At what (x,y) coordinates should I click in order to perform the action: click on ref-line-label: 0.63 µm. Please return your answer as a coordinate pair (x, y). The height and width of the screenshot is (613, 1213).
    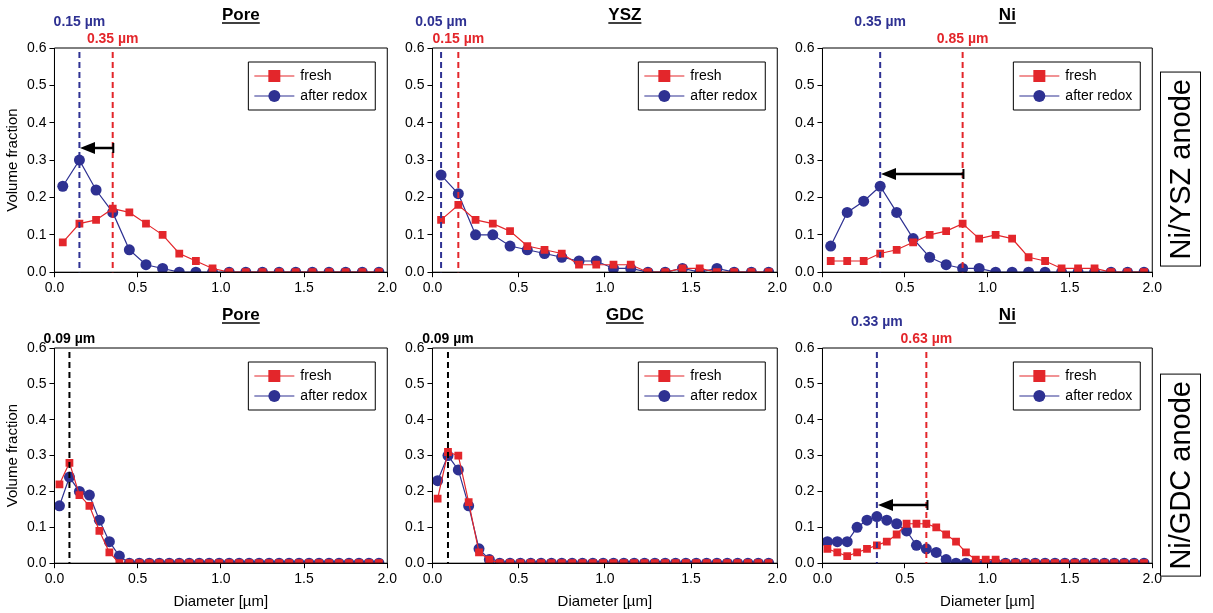
    Looking at the image, I should click on (926, 338).